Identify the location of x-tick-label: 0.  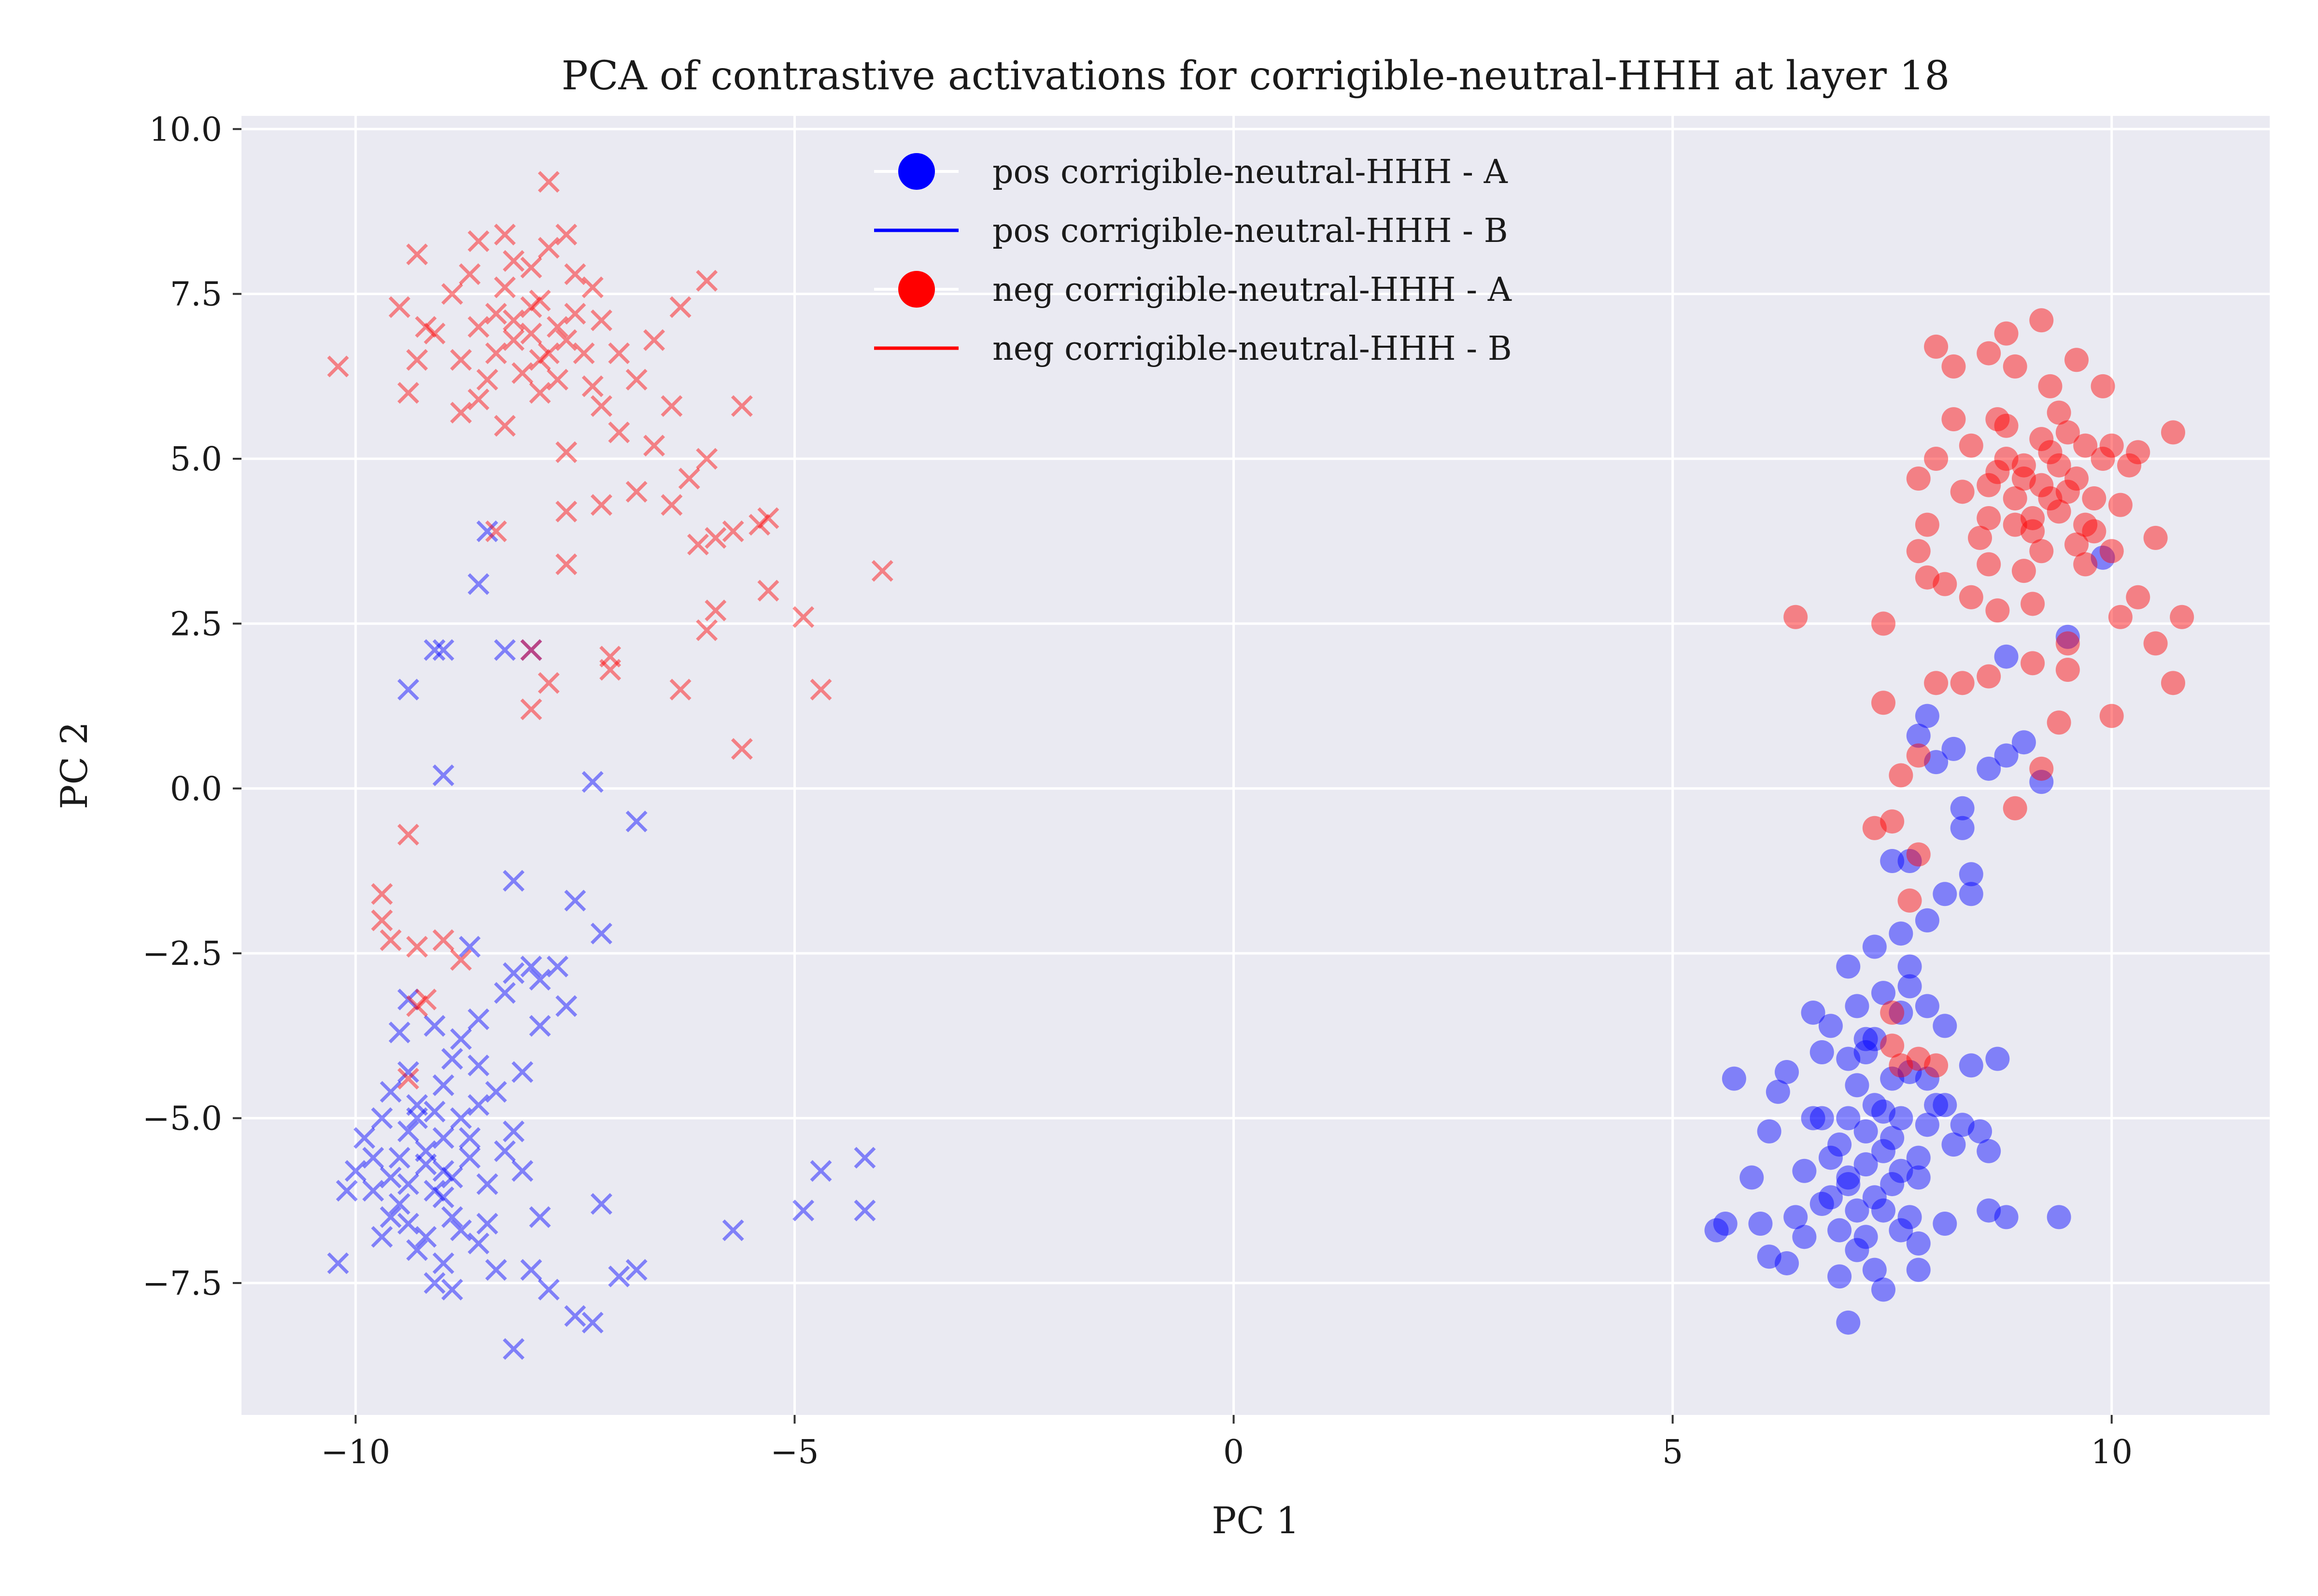
(1233, 1452).